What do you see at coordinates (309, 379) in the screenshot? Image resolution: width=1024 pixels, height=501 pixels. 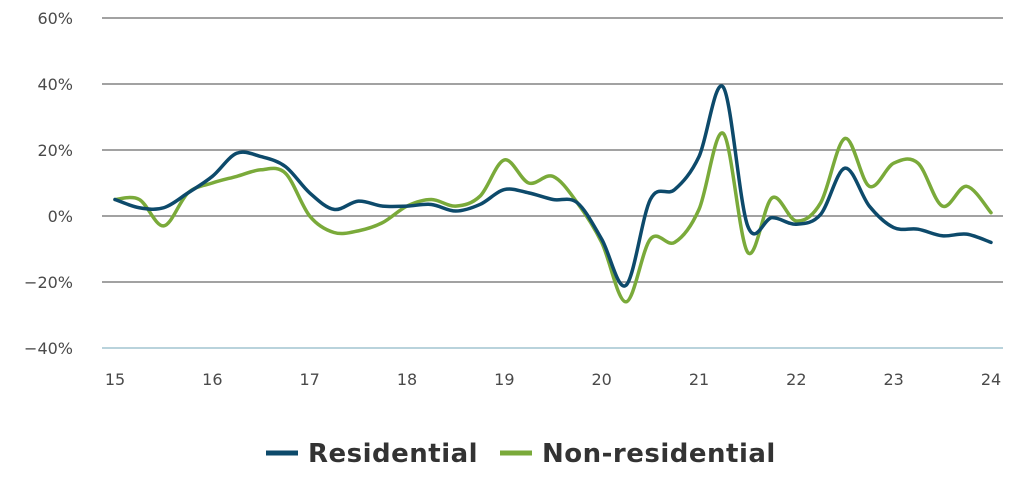 I see `x-tick-label: 17` at bounding box center [309, 379].